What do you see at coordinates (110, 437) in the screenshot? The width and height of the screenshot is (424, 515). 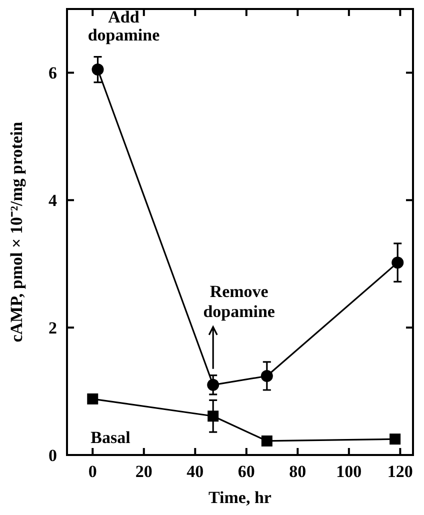 I see `series-label: Basal` at bounding box center [110, 437].